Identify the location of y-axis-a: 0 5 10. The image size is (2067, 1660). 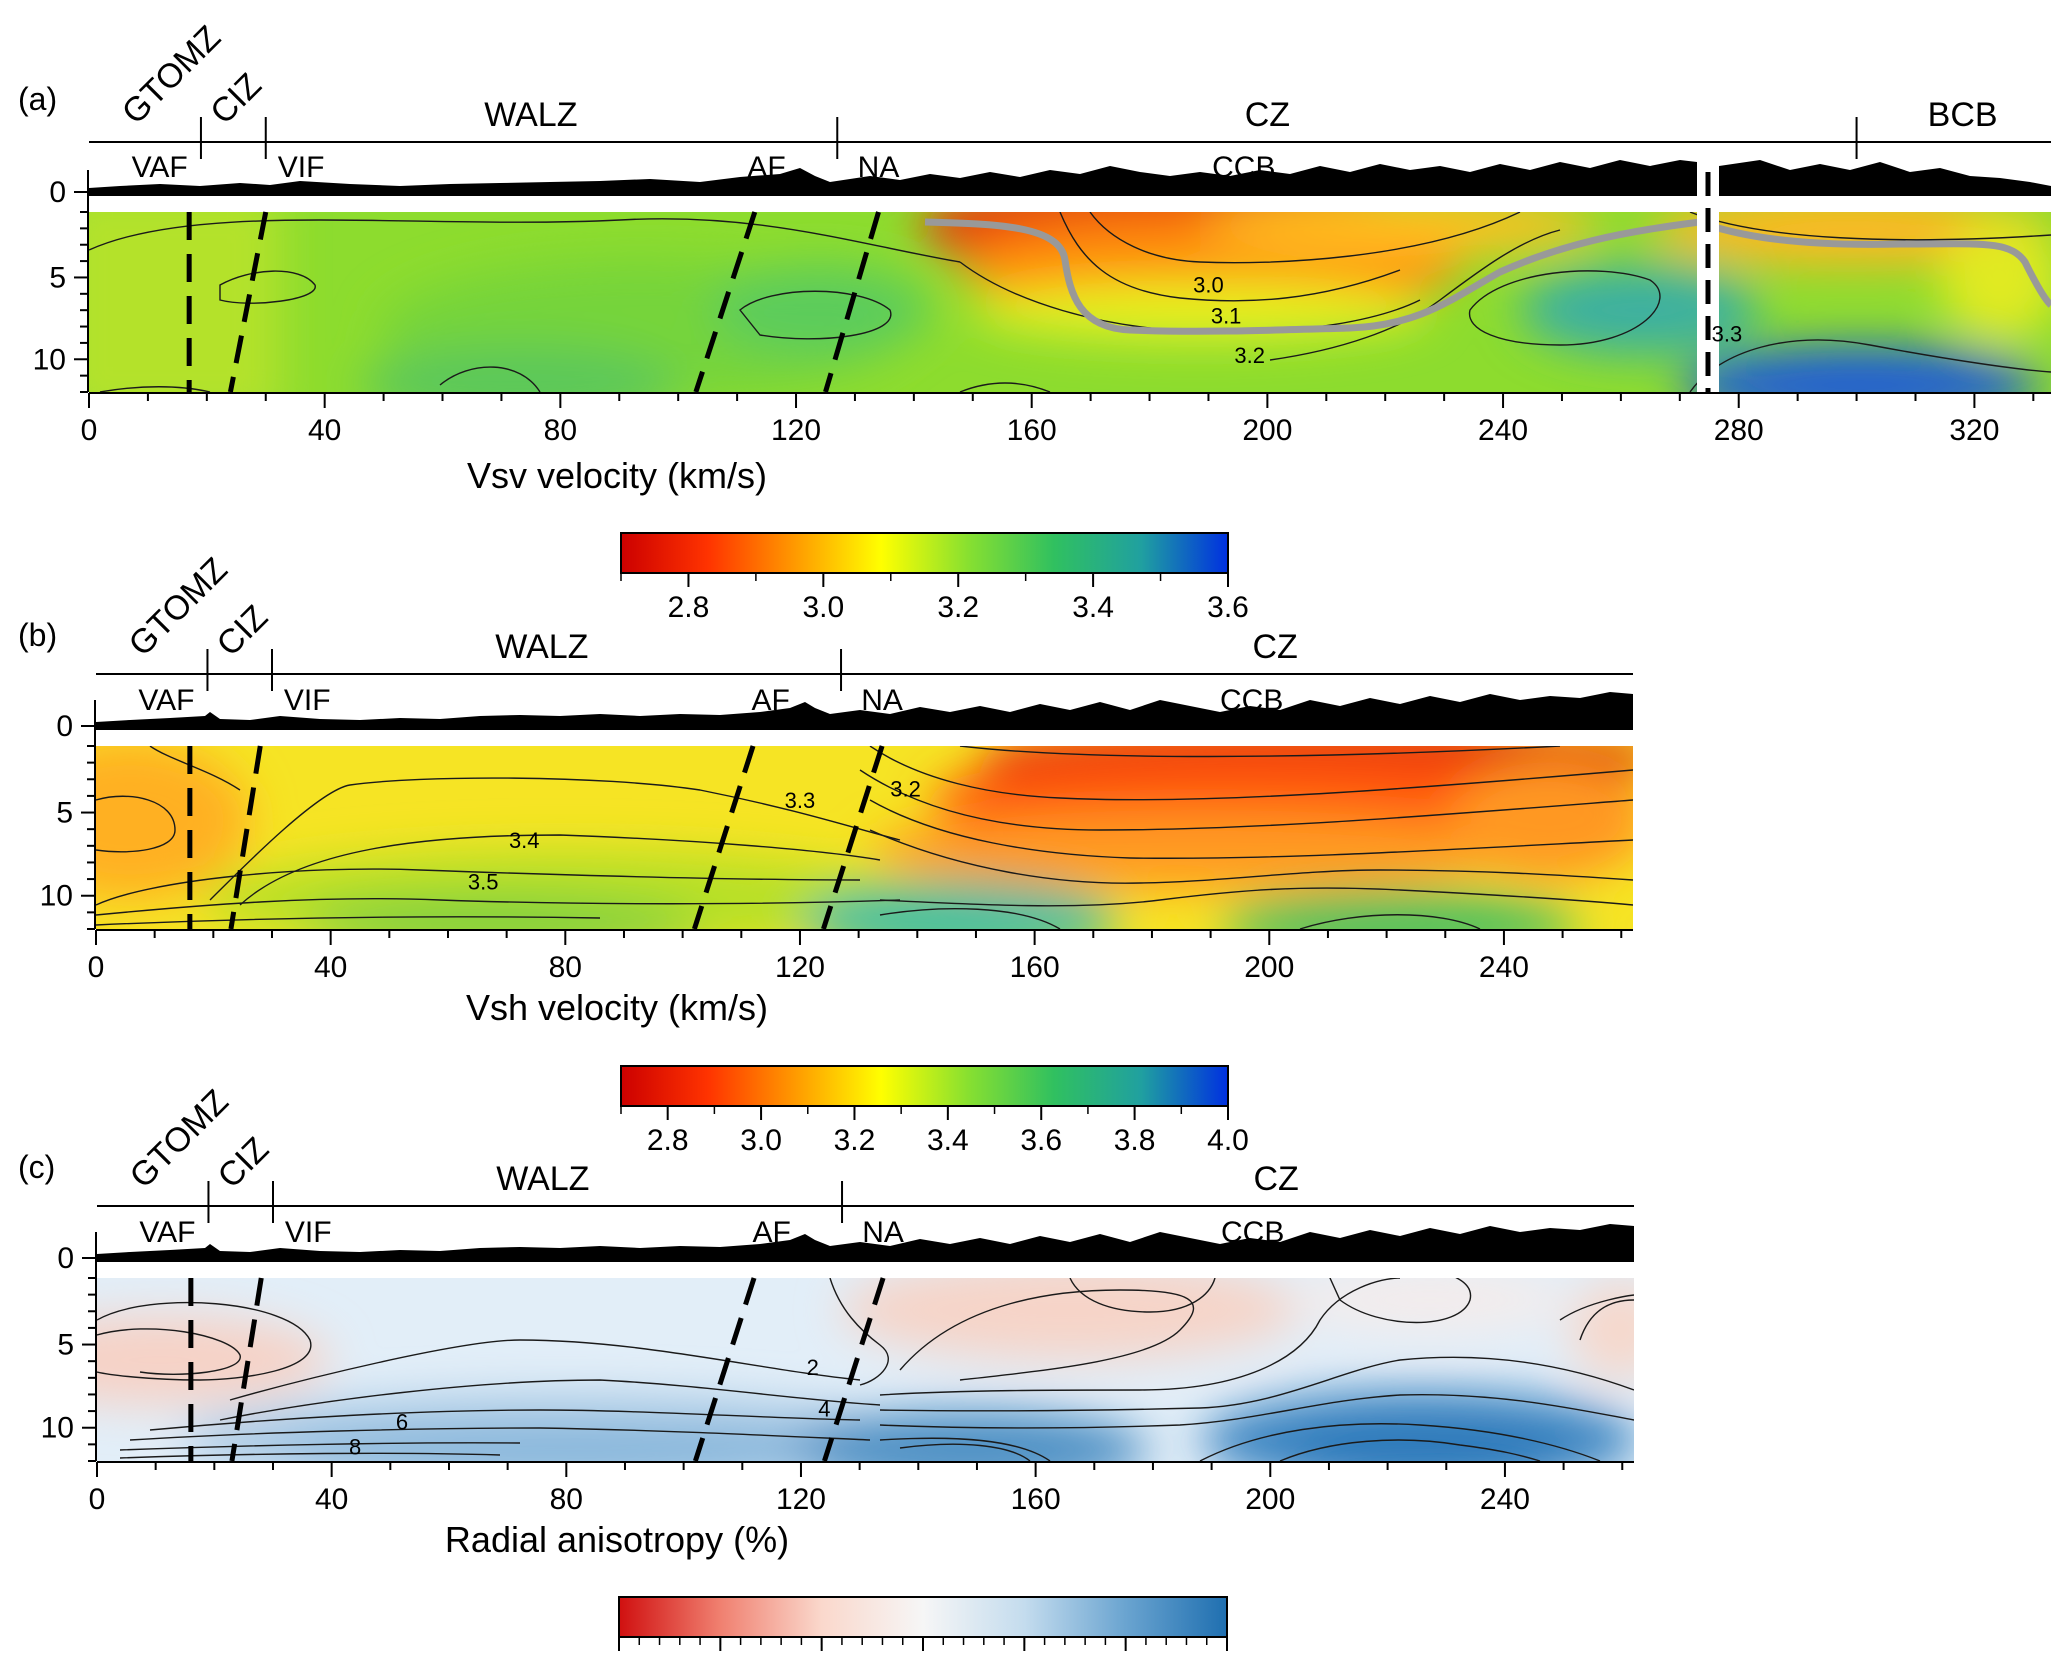
(61, 281).